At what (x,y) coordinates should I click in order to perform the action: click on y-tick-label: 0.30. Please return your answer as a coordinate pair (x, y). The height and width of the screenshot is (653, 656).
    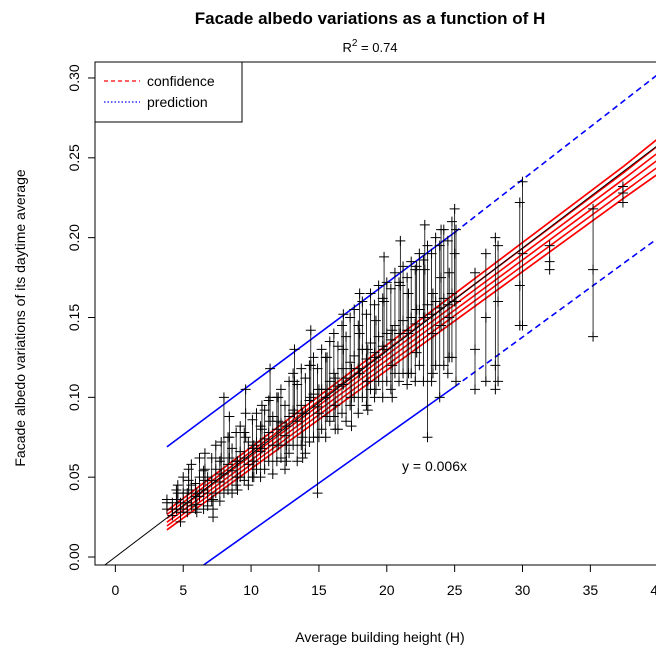
    Looking at the image, I should click on (74, 77).